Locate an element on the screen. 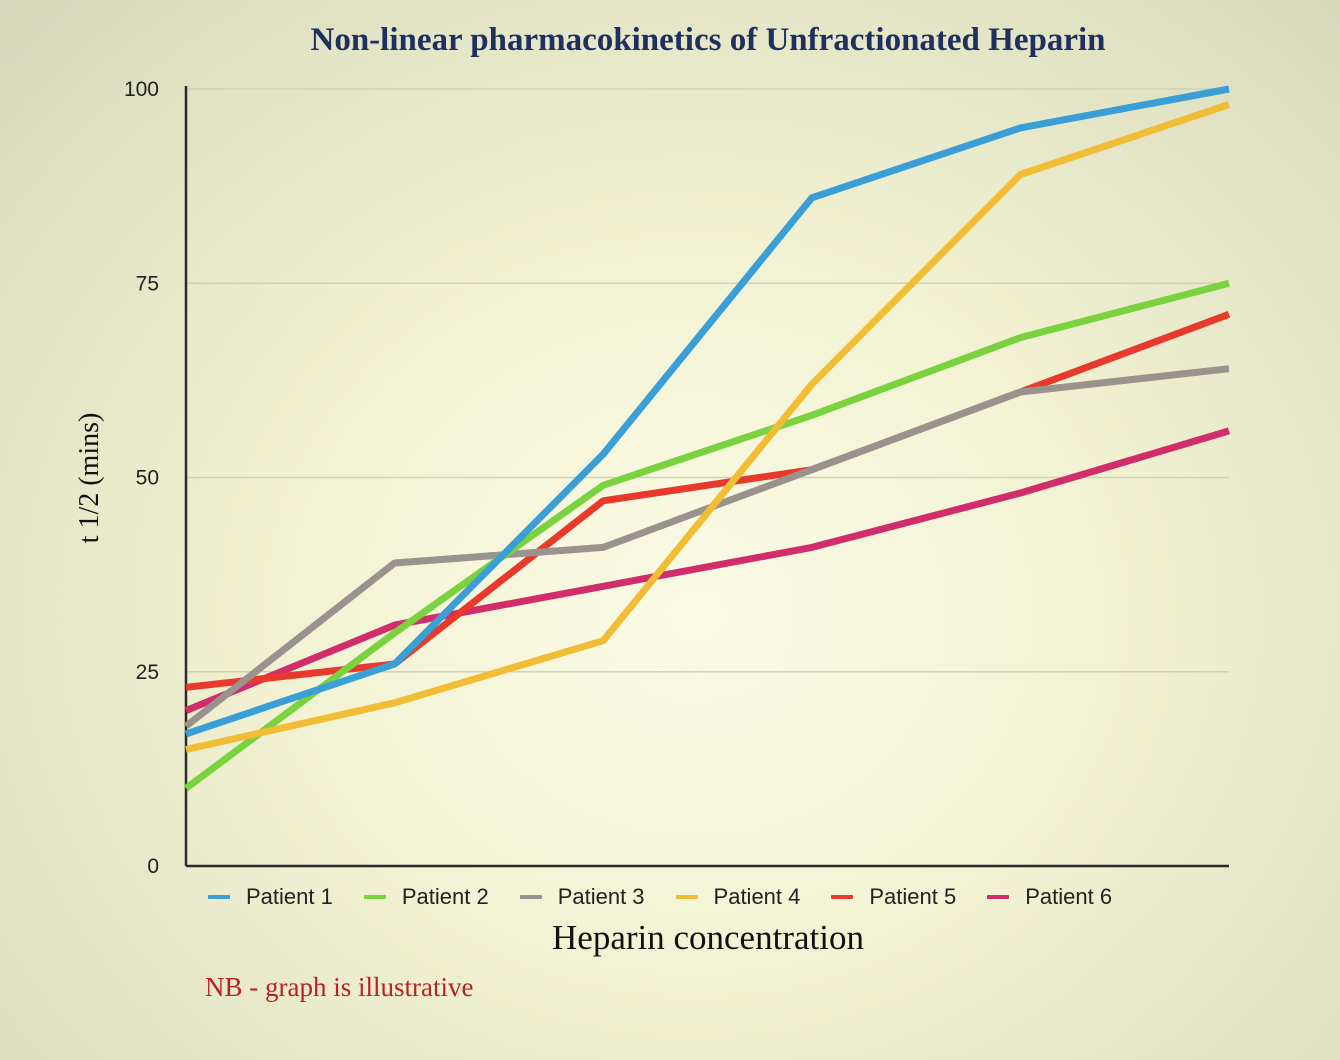 The height and width of the screenshot is (1060, 1340). legend-item: Patient 1 is located at coordinates (270, 897).